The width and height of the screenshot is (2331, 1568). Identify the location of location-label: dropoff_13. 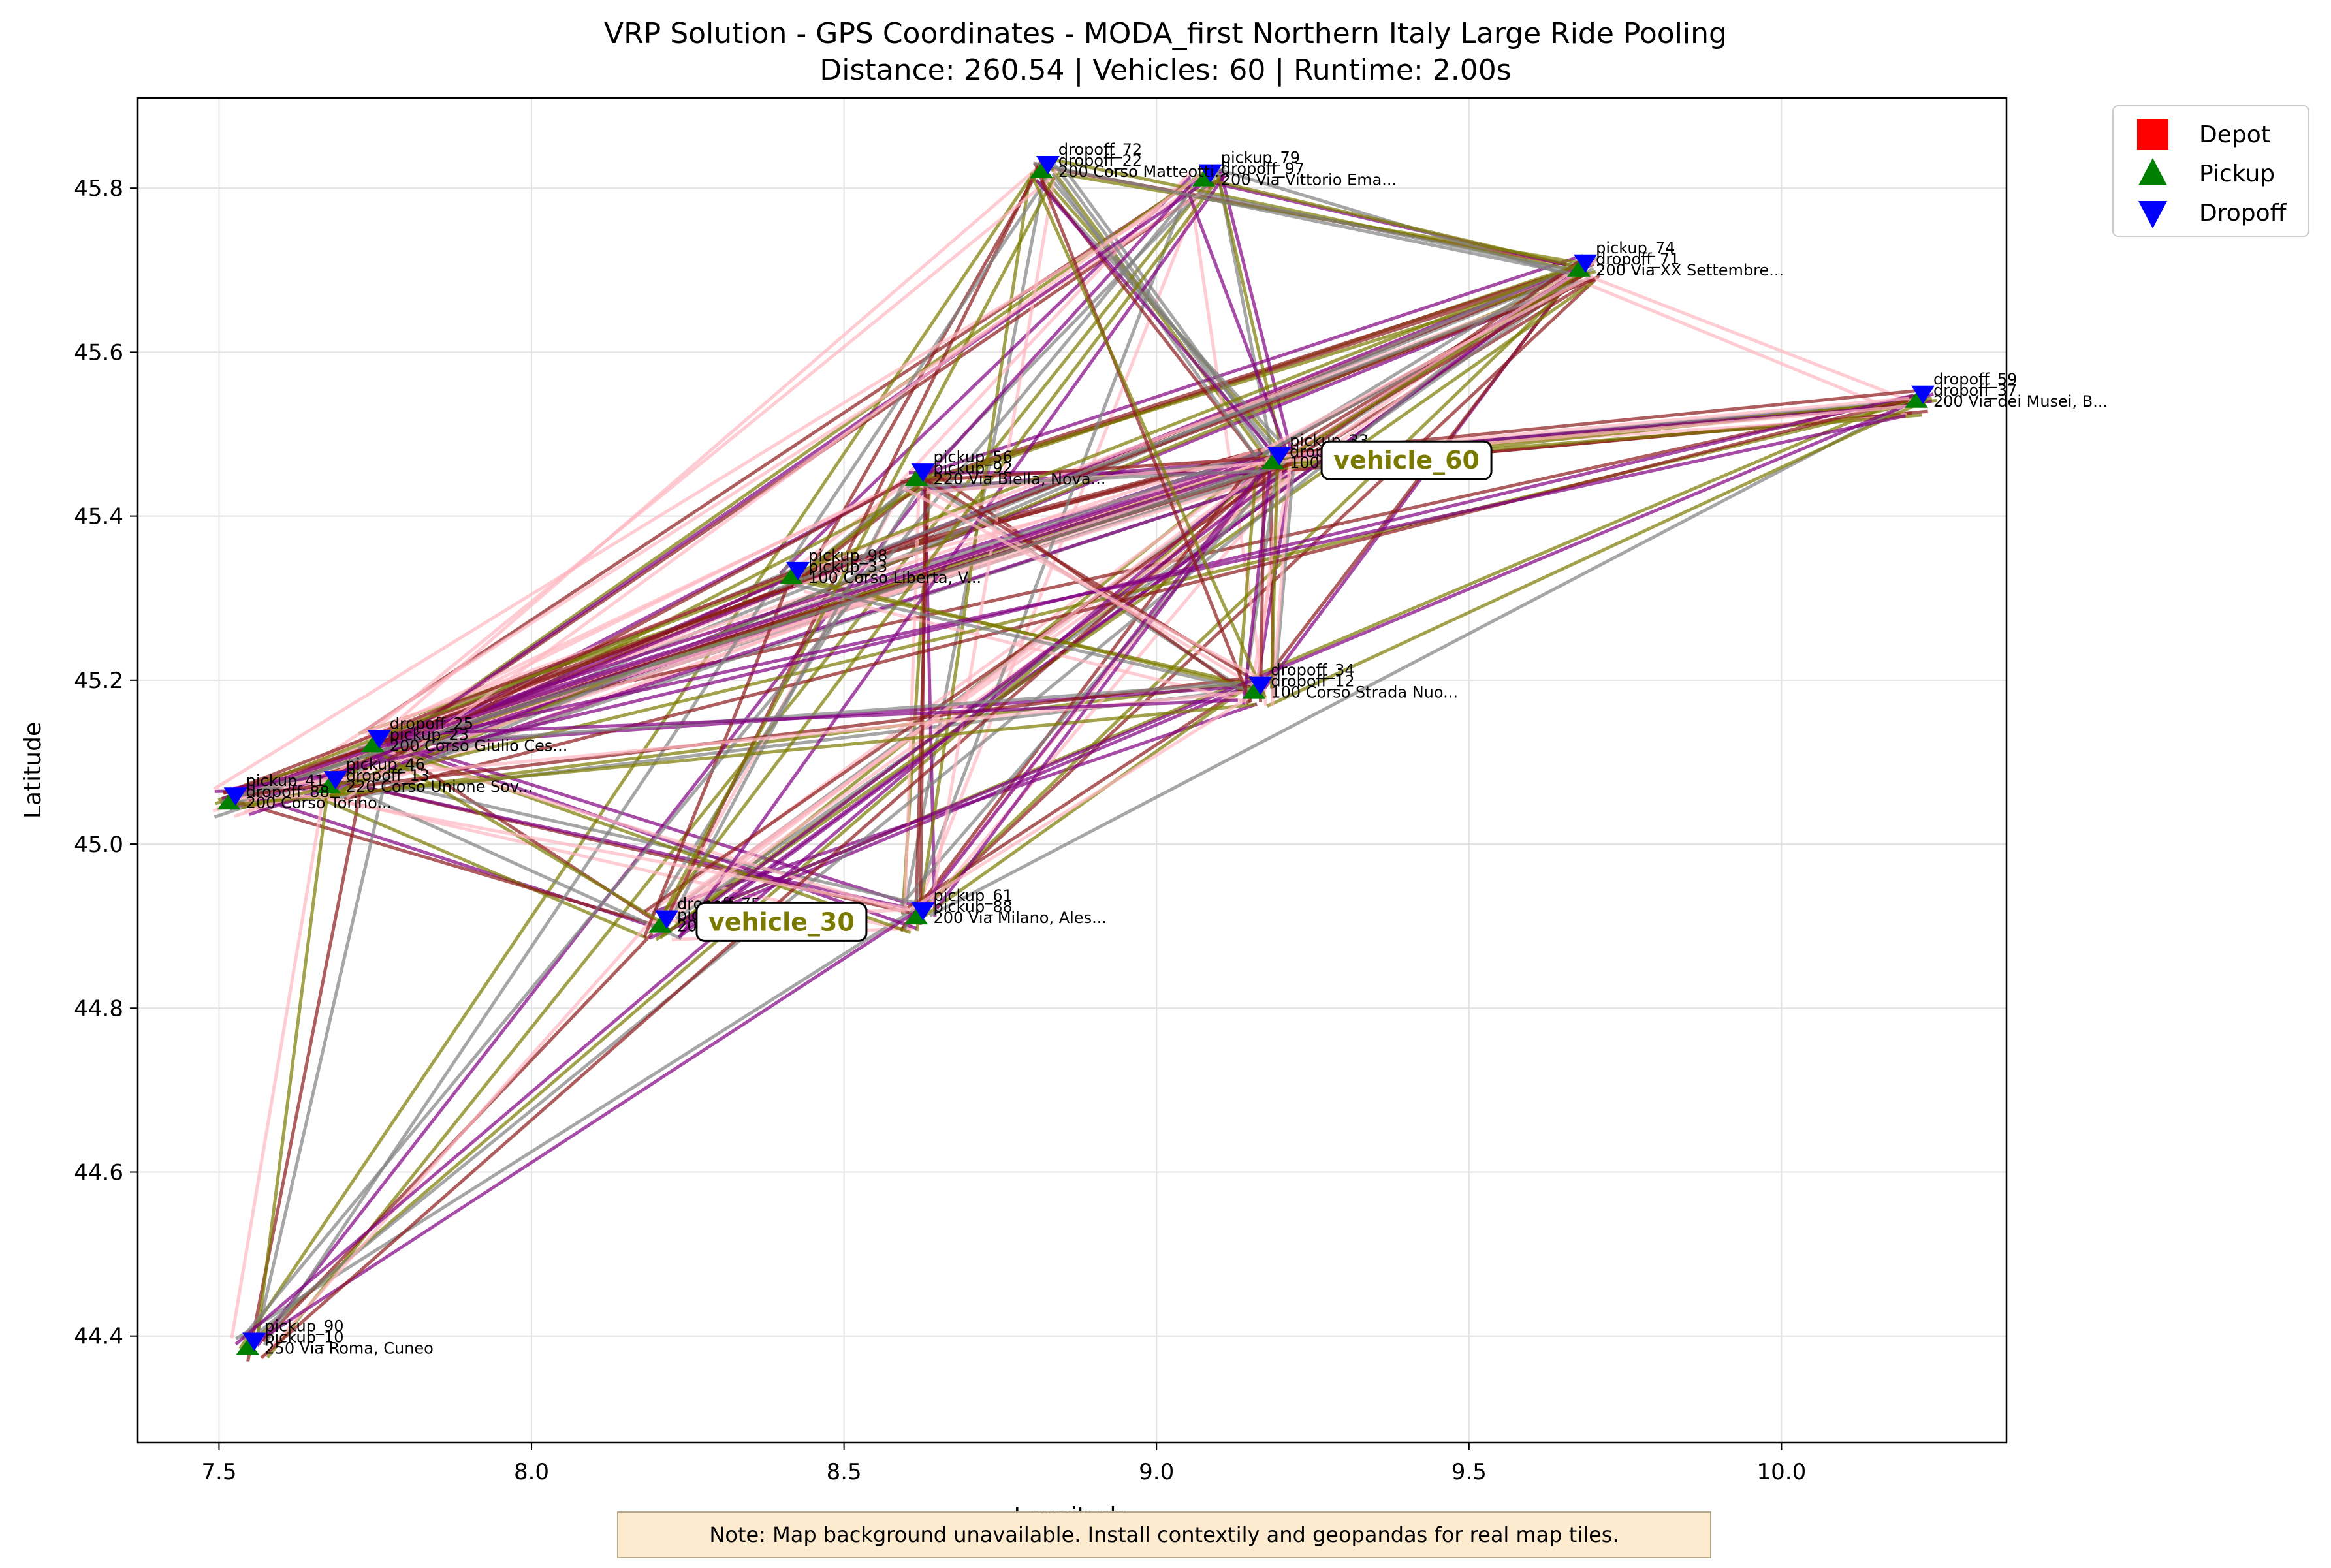
(388, 776).